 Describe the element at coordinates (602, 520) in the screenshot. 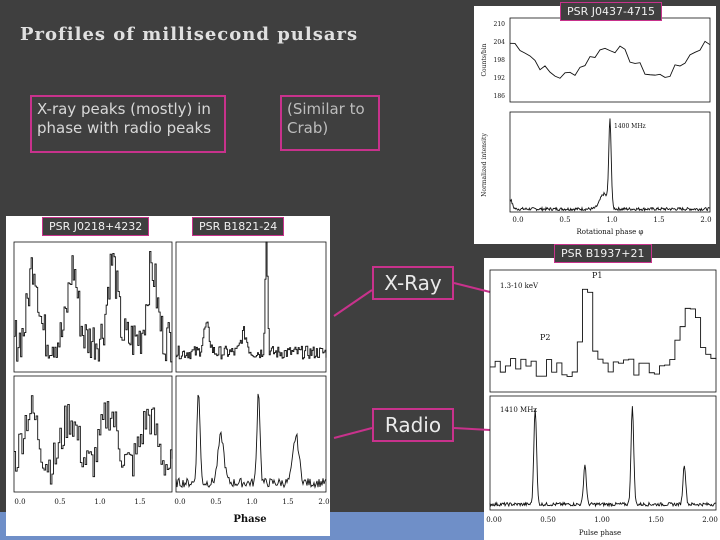

I see `figure-text: 1.00` at that location.